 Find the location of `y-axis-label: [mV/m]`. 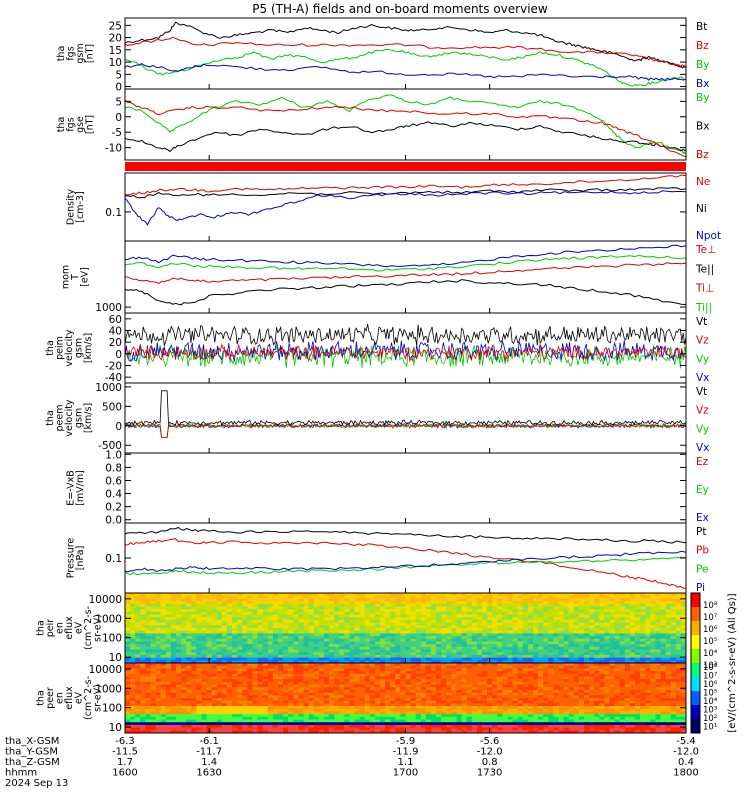

y-axis-label: [mV/m] is located at coordinates (80, 488).